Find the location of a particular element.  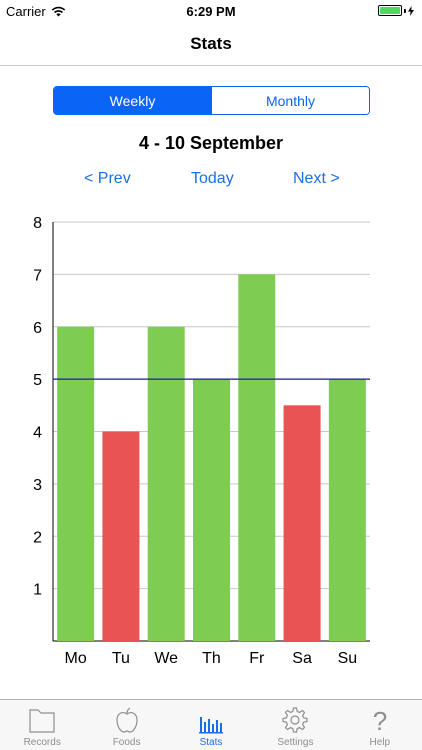

question-mark-icon: ? is located at coordinates (380, 720).